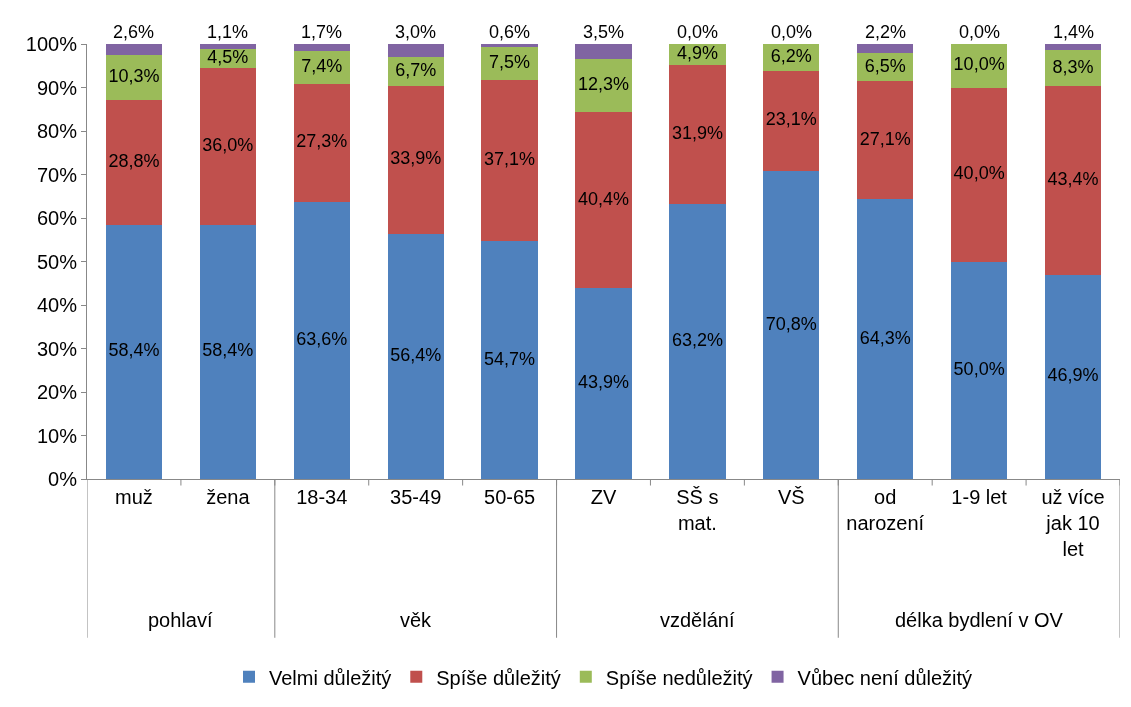 The height and width of the screenshot is (707, 1131). What do you see at coordinates (697, 510) in the screenshot?
I see `x-tick-label: SŠ s mat.` at bounding box center [697, 510].